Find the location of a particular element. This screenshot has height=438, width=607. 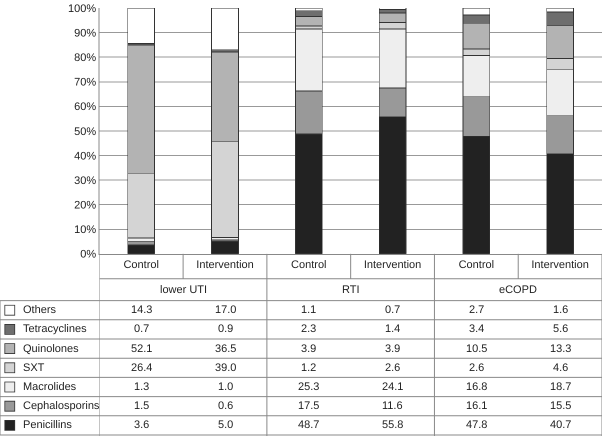

data-label: 5.0 is located at coordinates (226, 425).